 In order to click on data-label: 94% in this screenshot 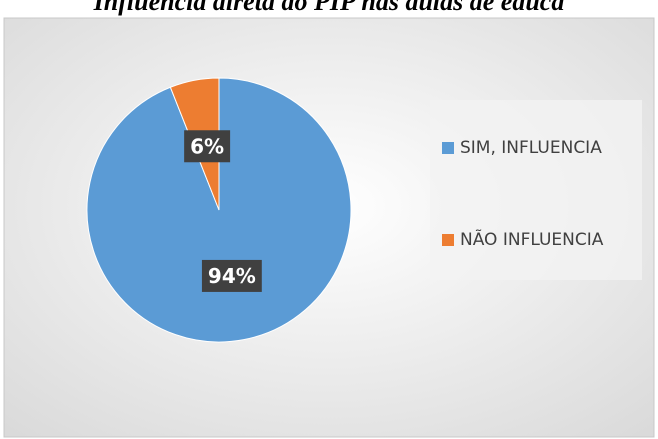, I will do `click(232, 276)`.